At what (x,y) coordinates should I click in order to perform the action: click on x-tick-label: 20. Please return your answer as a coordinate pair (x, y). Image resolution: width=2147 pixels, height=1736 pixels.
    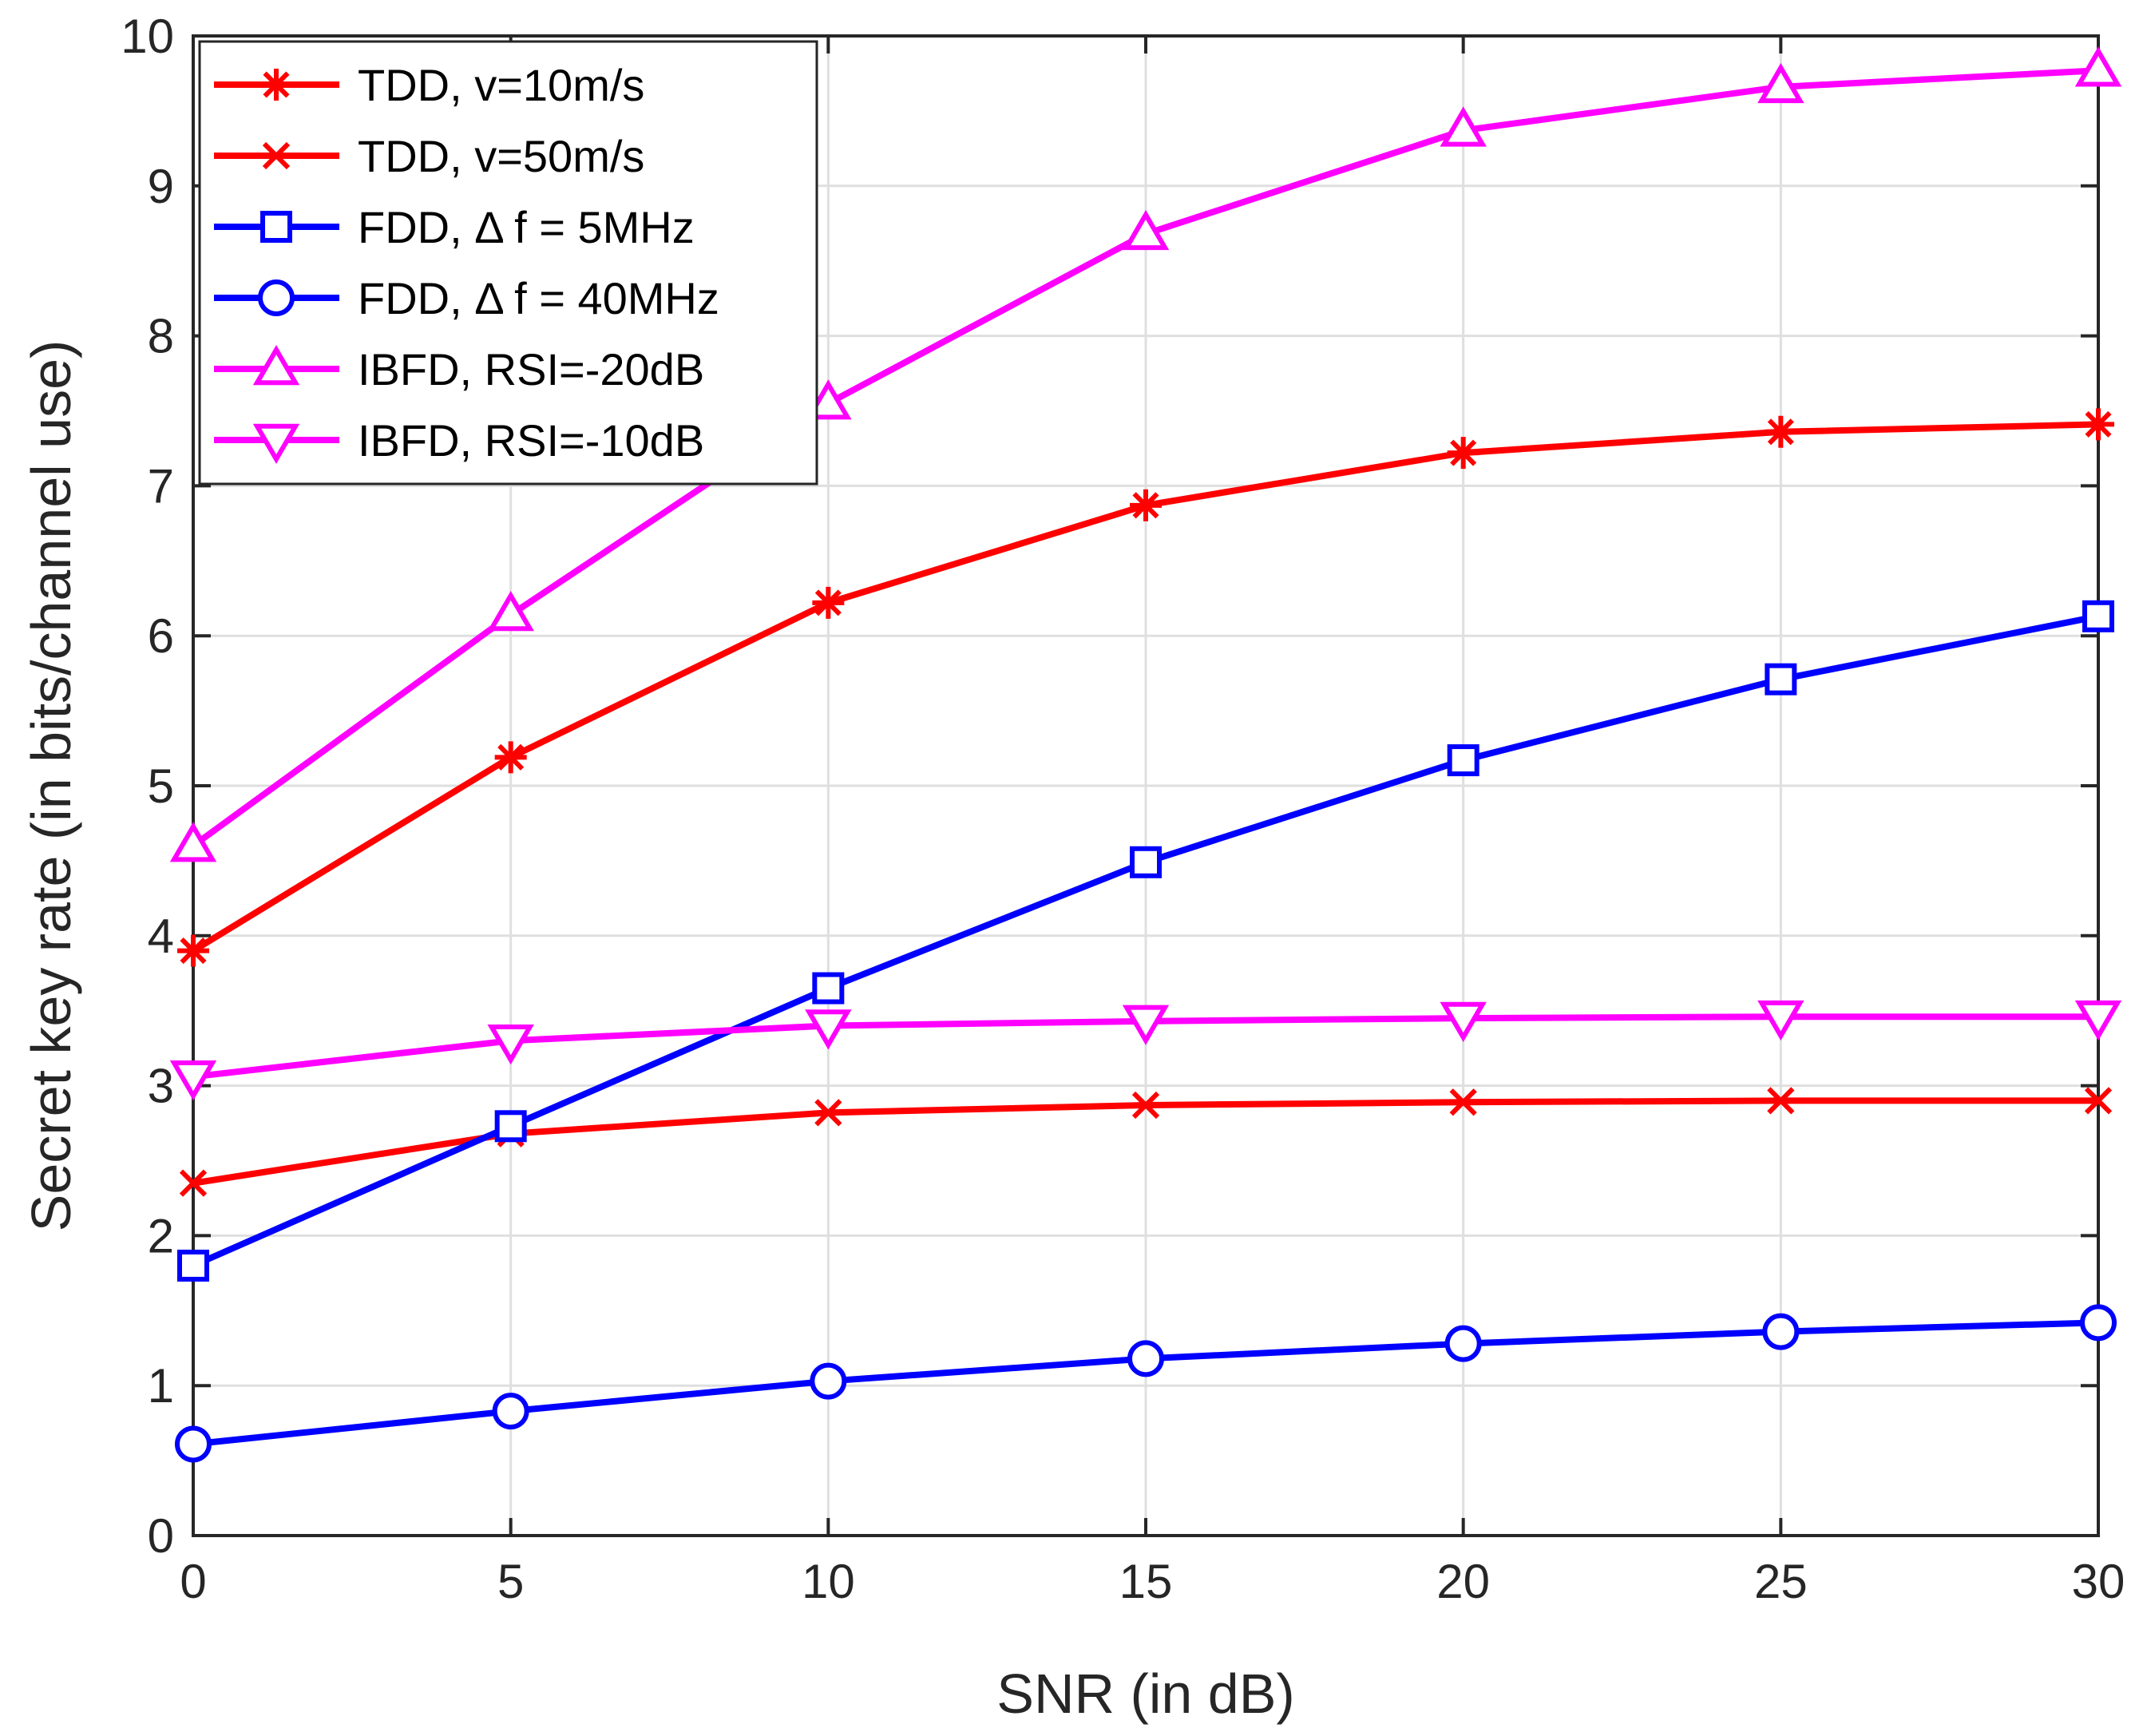
    Looking at the image, I should click on (1463, 1581).